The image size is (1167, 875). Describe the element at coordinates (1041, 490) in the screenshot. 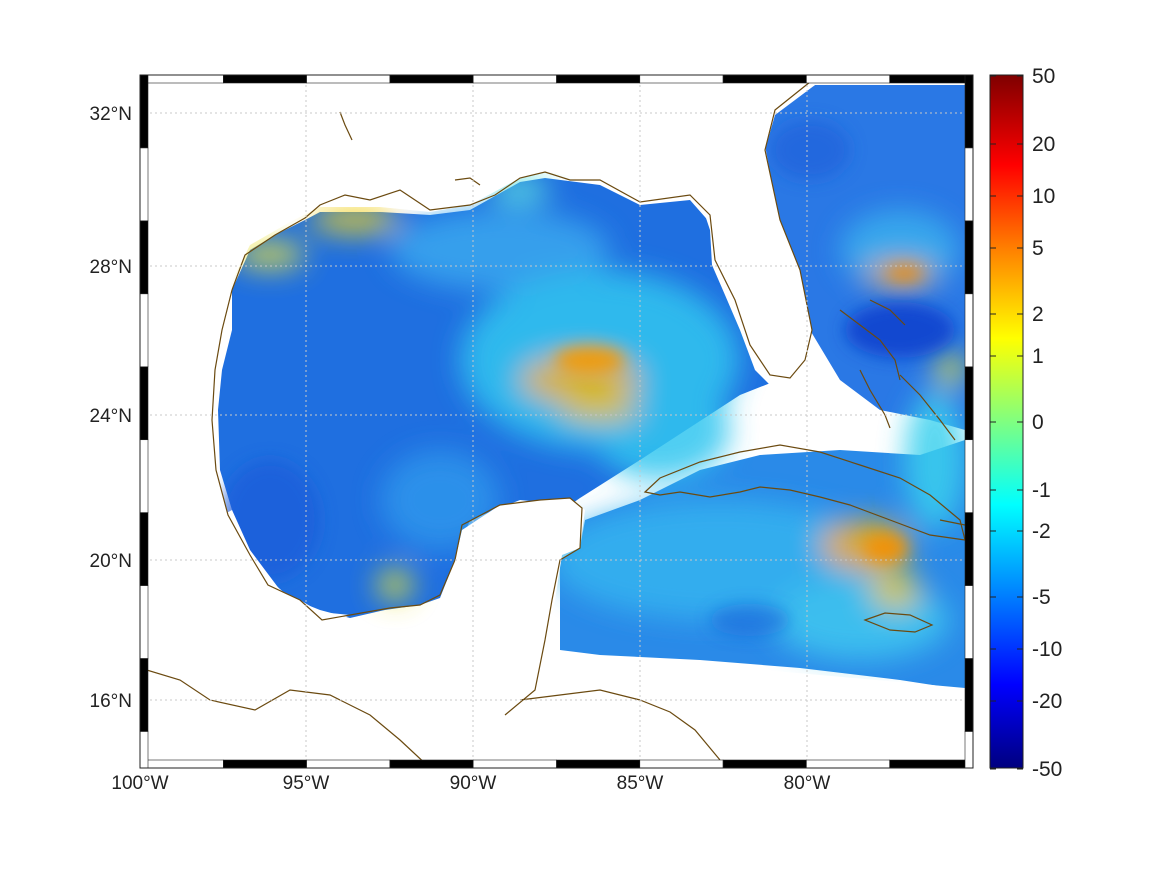

I see `colorbar-tick-label: -1` at that location.